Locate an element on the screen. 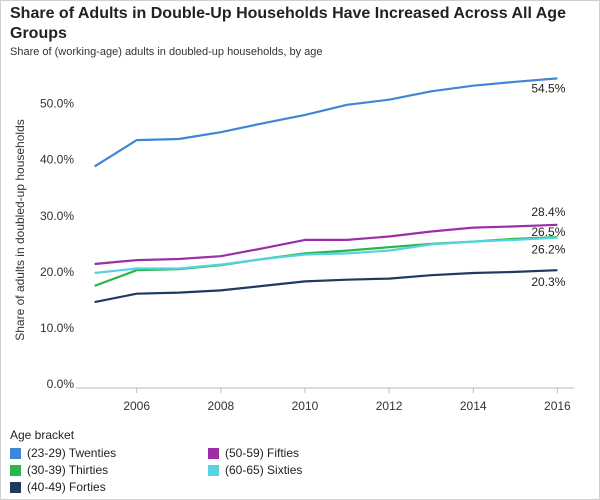 The height and width of the screenshot is (500, 600). legend-label: (30-39) Thirties is located at coordinates (68, 470).